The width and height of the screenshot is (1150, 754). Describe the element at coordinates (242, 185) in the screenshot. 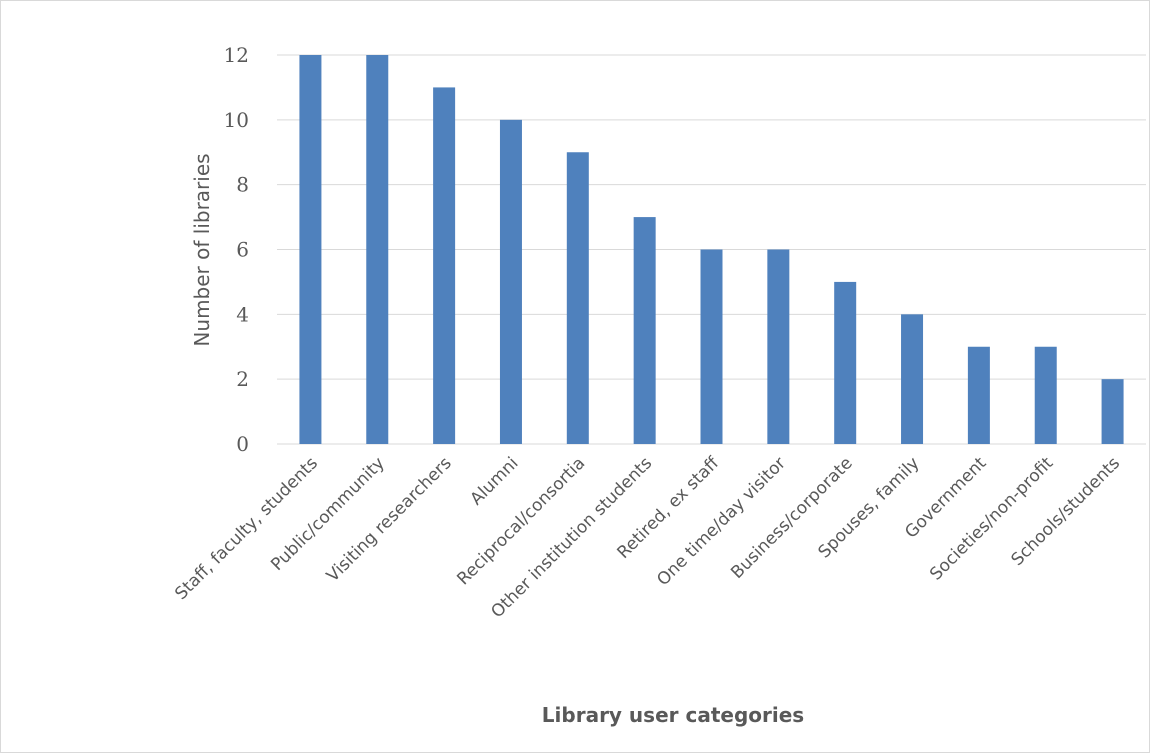

I see `y-tick-label: 8` at that location.